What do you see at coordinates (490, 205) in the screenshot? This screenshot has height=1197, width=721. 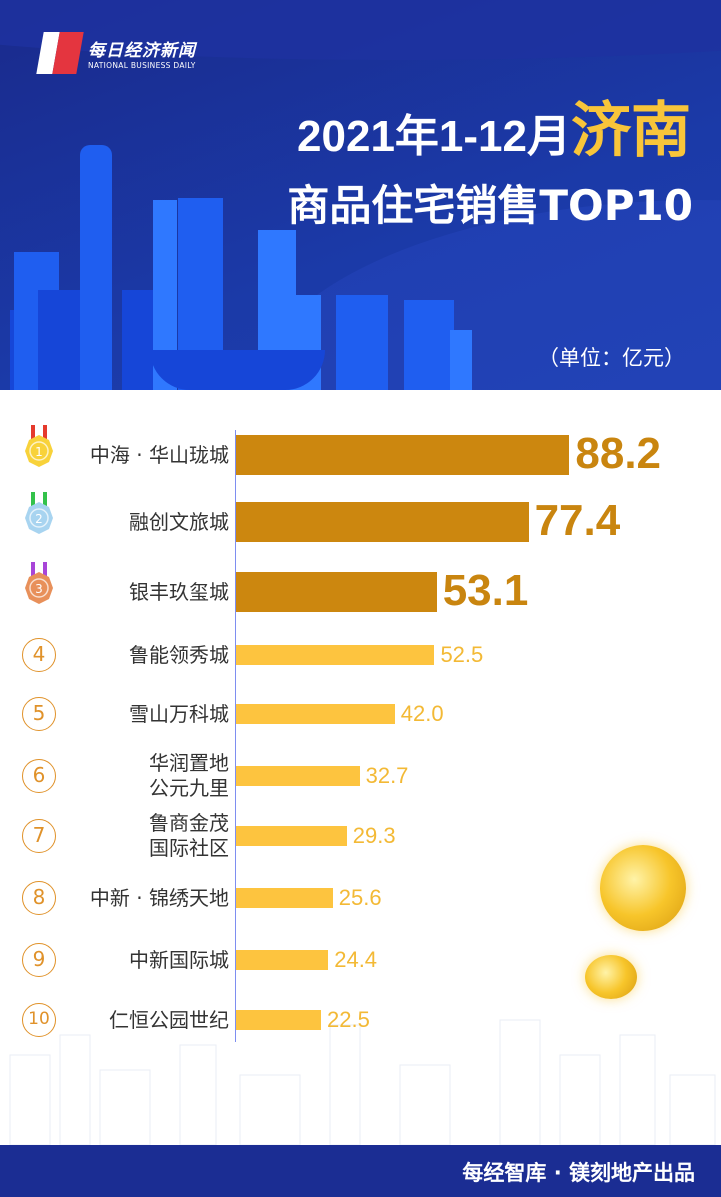 I see `page-title-line2: 商品住宅销售TOP10` at bounding box center [490, 205].